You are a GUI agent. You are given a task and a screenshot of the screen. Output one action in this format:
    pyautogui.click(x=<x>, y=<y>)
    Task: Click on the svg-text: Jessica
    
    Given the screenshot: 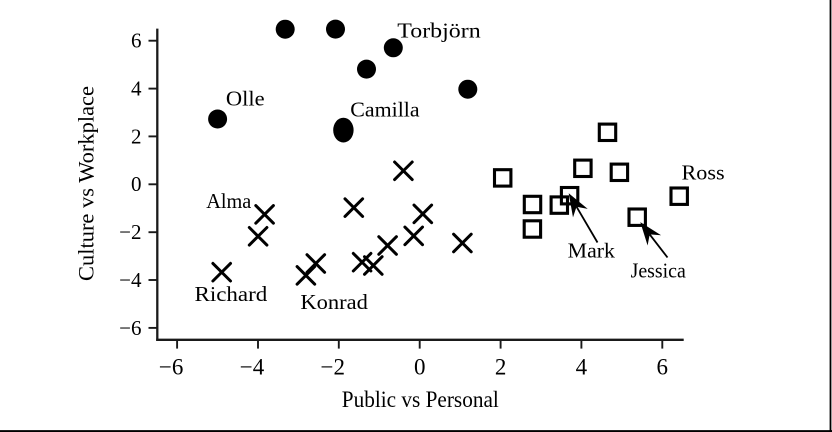 What is the action you would take?
    pyautogui.click(x=659, y=271)
    